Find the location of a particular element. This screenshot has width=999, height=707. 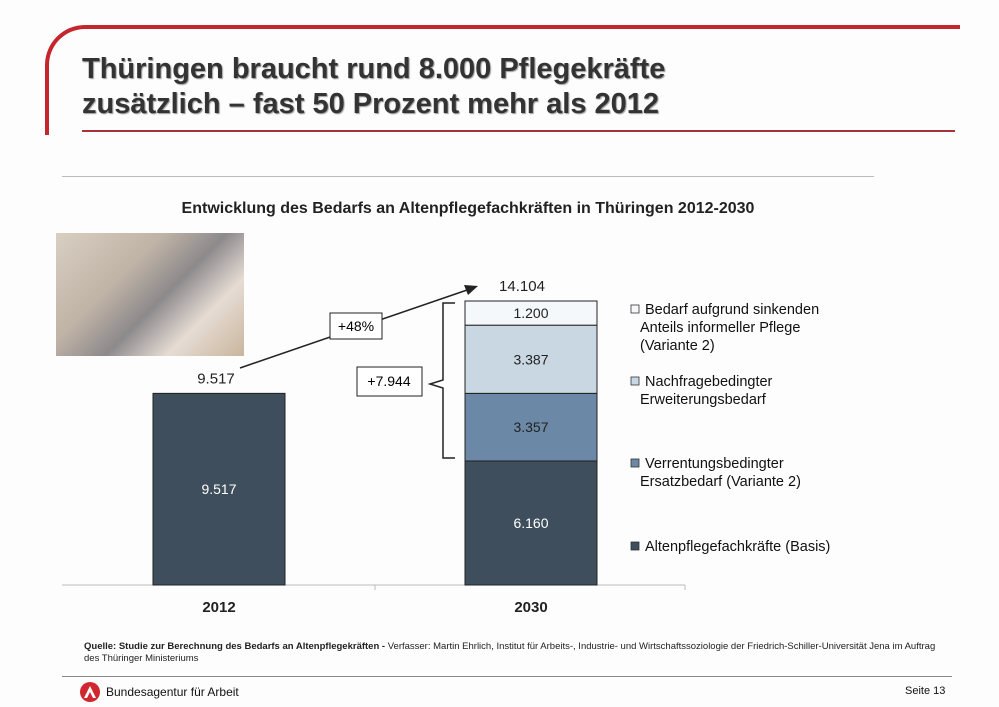

data-label: 3.387 is located at coordinates (530, 359).